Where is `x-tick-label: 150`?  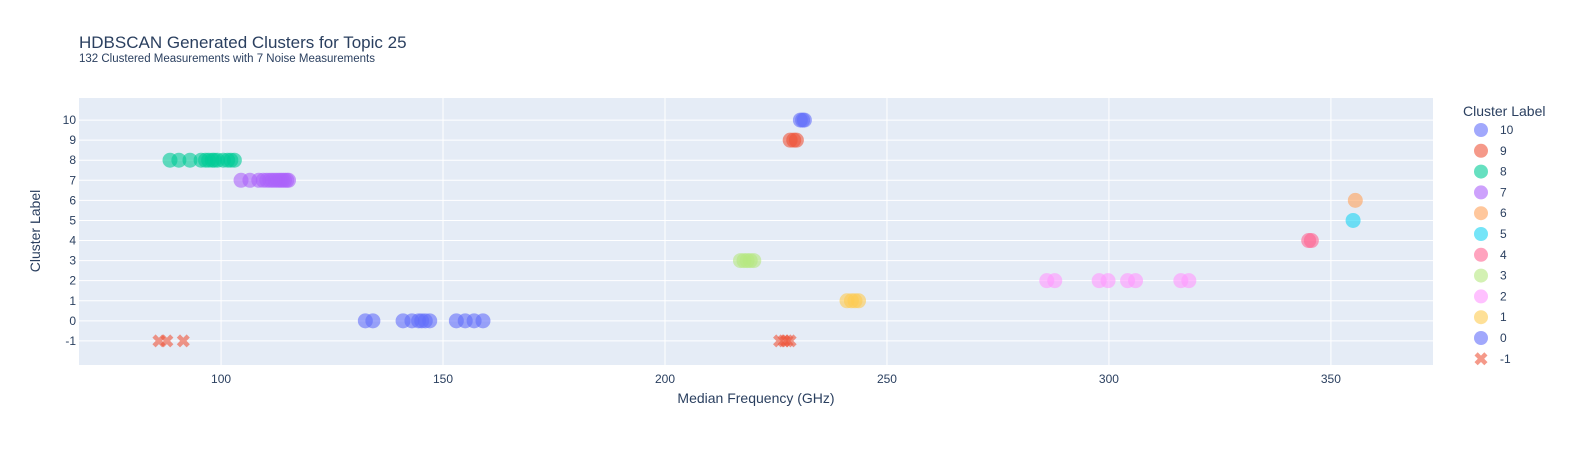
x-tick-label: 150 is located at coordinates (443, 379).